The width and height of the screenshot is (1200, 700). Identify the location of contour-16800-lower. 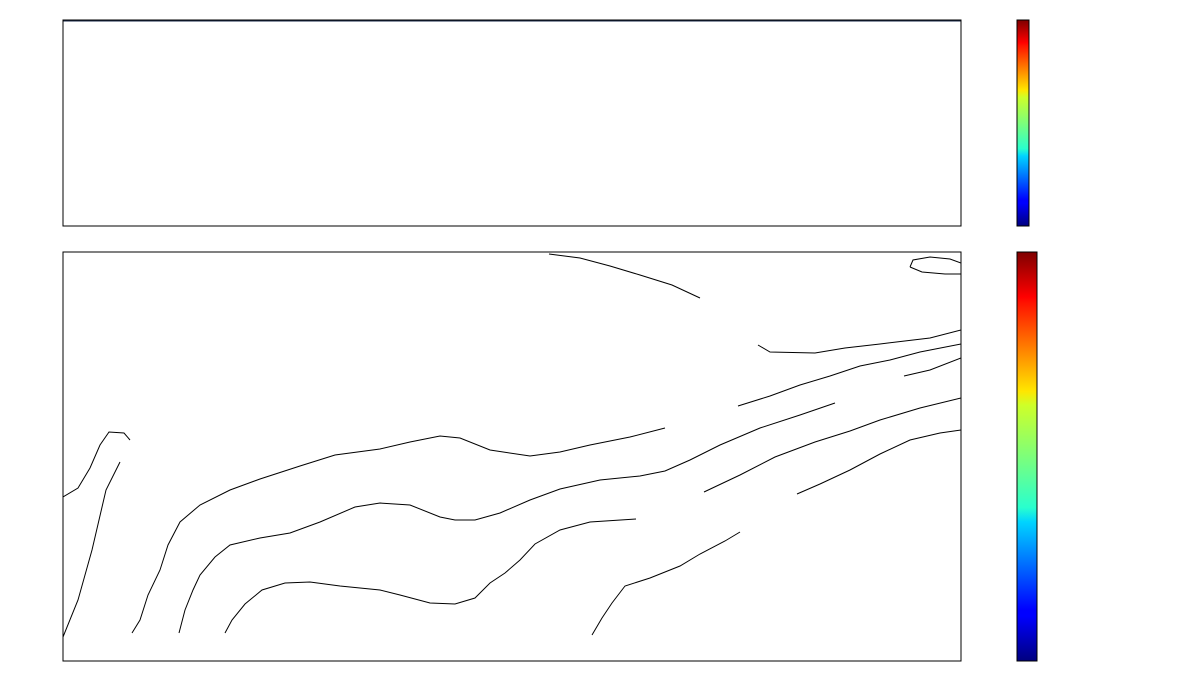
(398, 530).